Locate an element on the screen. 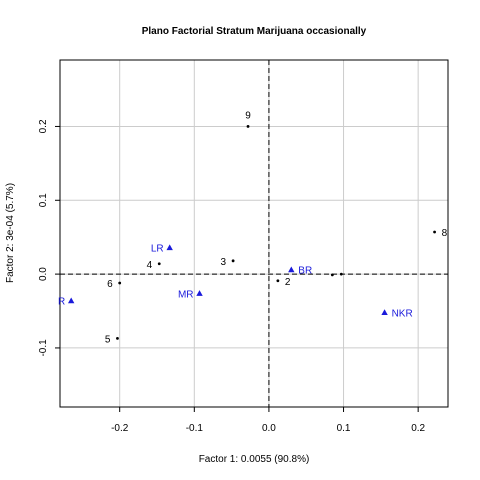  x-tick-label: 0.0 is located at coordinates (269, 428).